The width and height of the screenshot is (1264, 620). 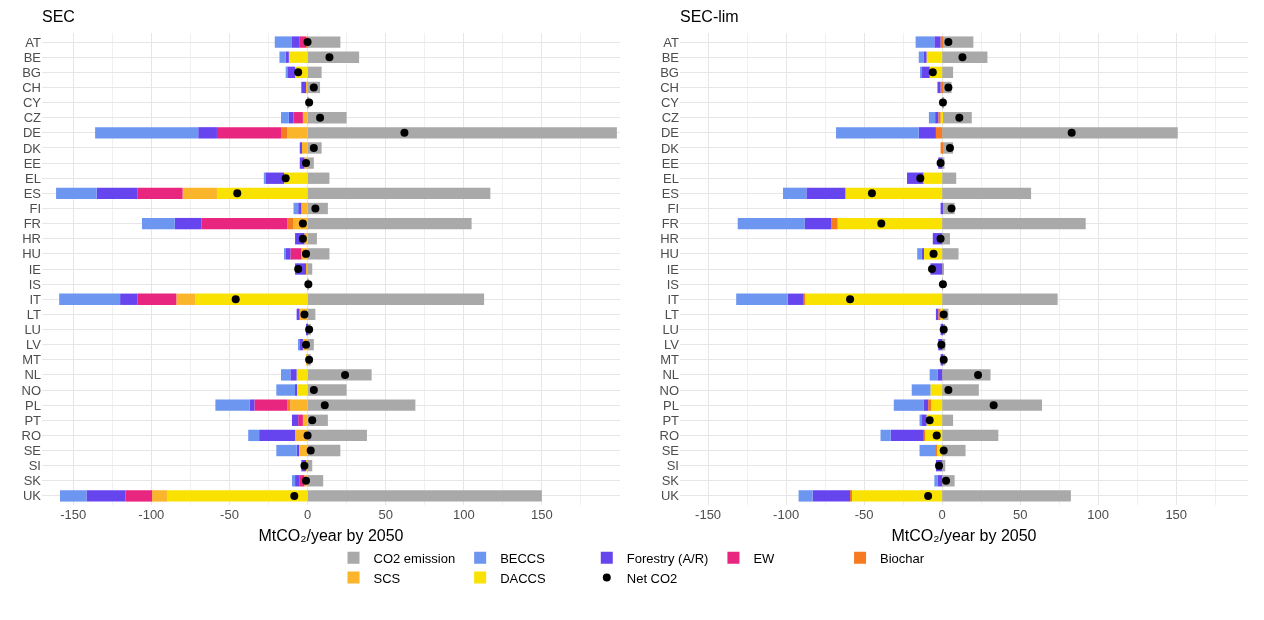 What do you see at coordinates (709, 16) in the screenshot?
I see `chart-title: SEC-lim` at bounding box center [709, 16].